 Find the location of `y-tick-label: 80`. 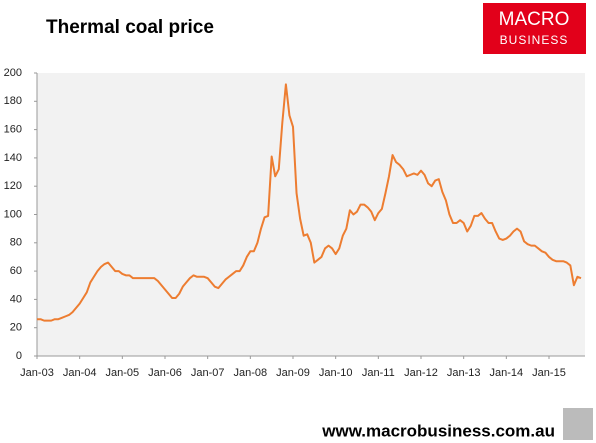

y-tick-label: 80 is located at coordinates (16, 243).